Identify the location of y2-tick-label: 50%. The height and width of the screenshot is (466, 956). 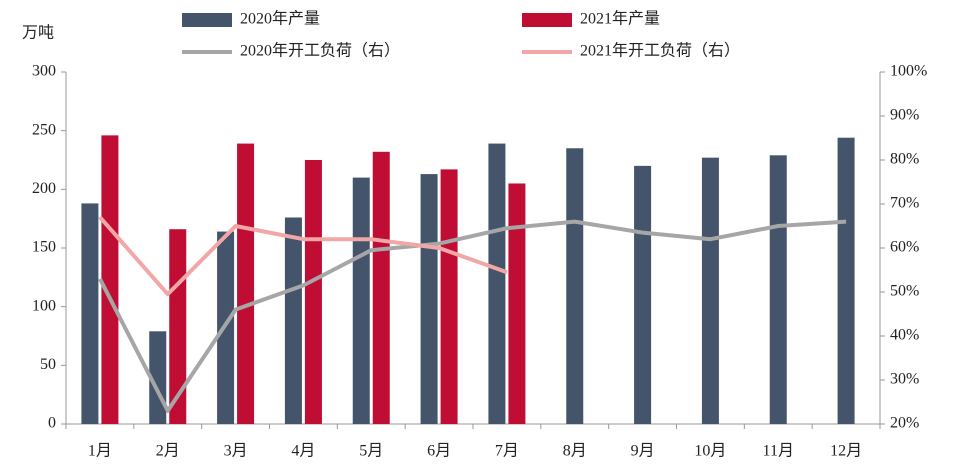
(904, 291).